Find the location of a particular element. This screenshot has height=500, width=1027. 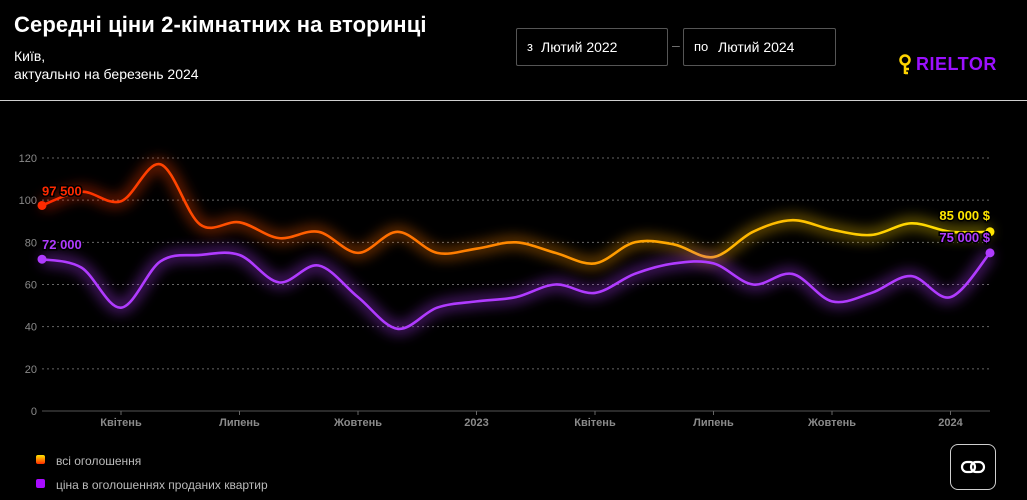

date-from-select: з Лютий 2022 is located at coordinates (592, 47).